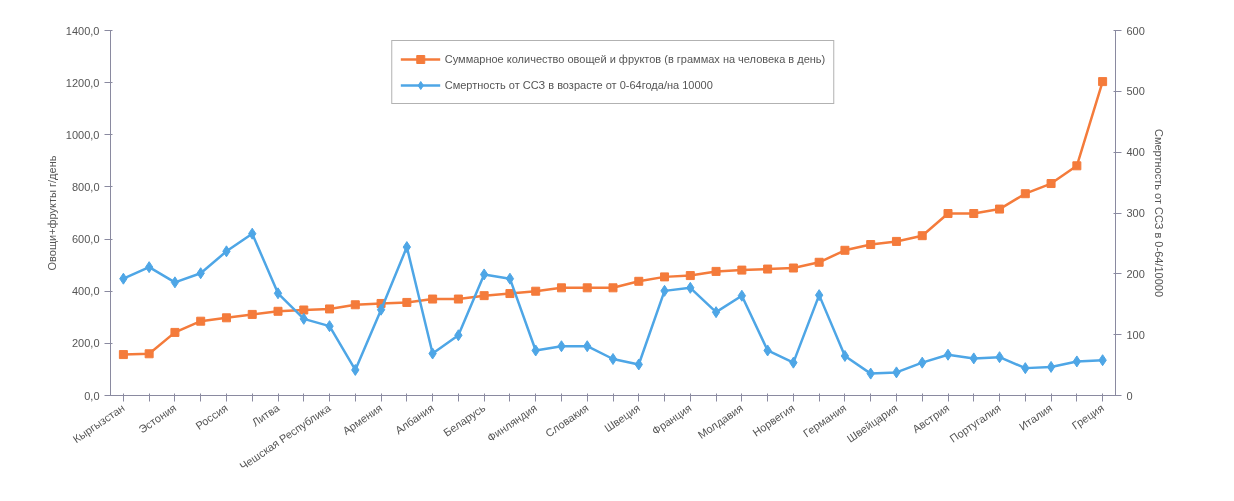 This screenshot has width=1234, height=501. Describe the element at coordinates (82, 30) in the screenshot. I see `y-tick-label: 1400,0` at that location.